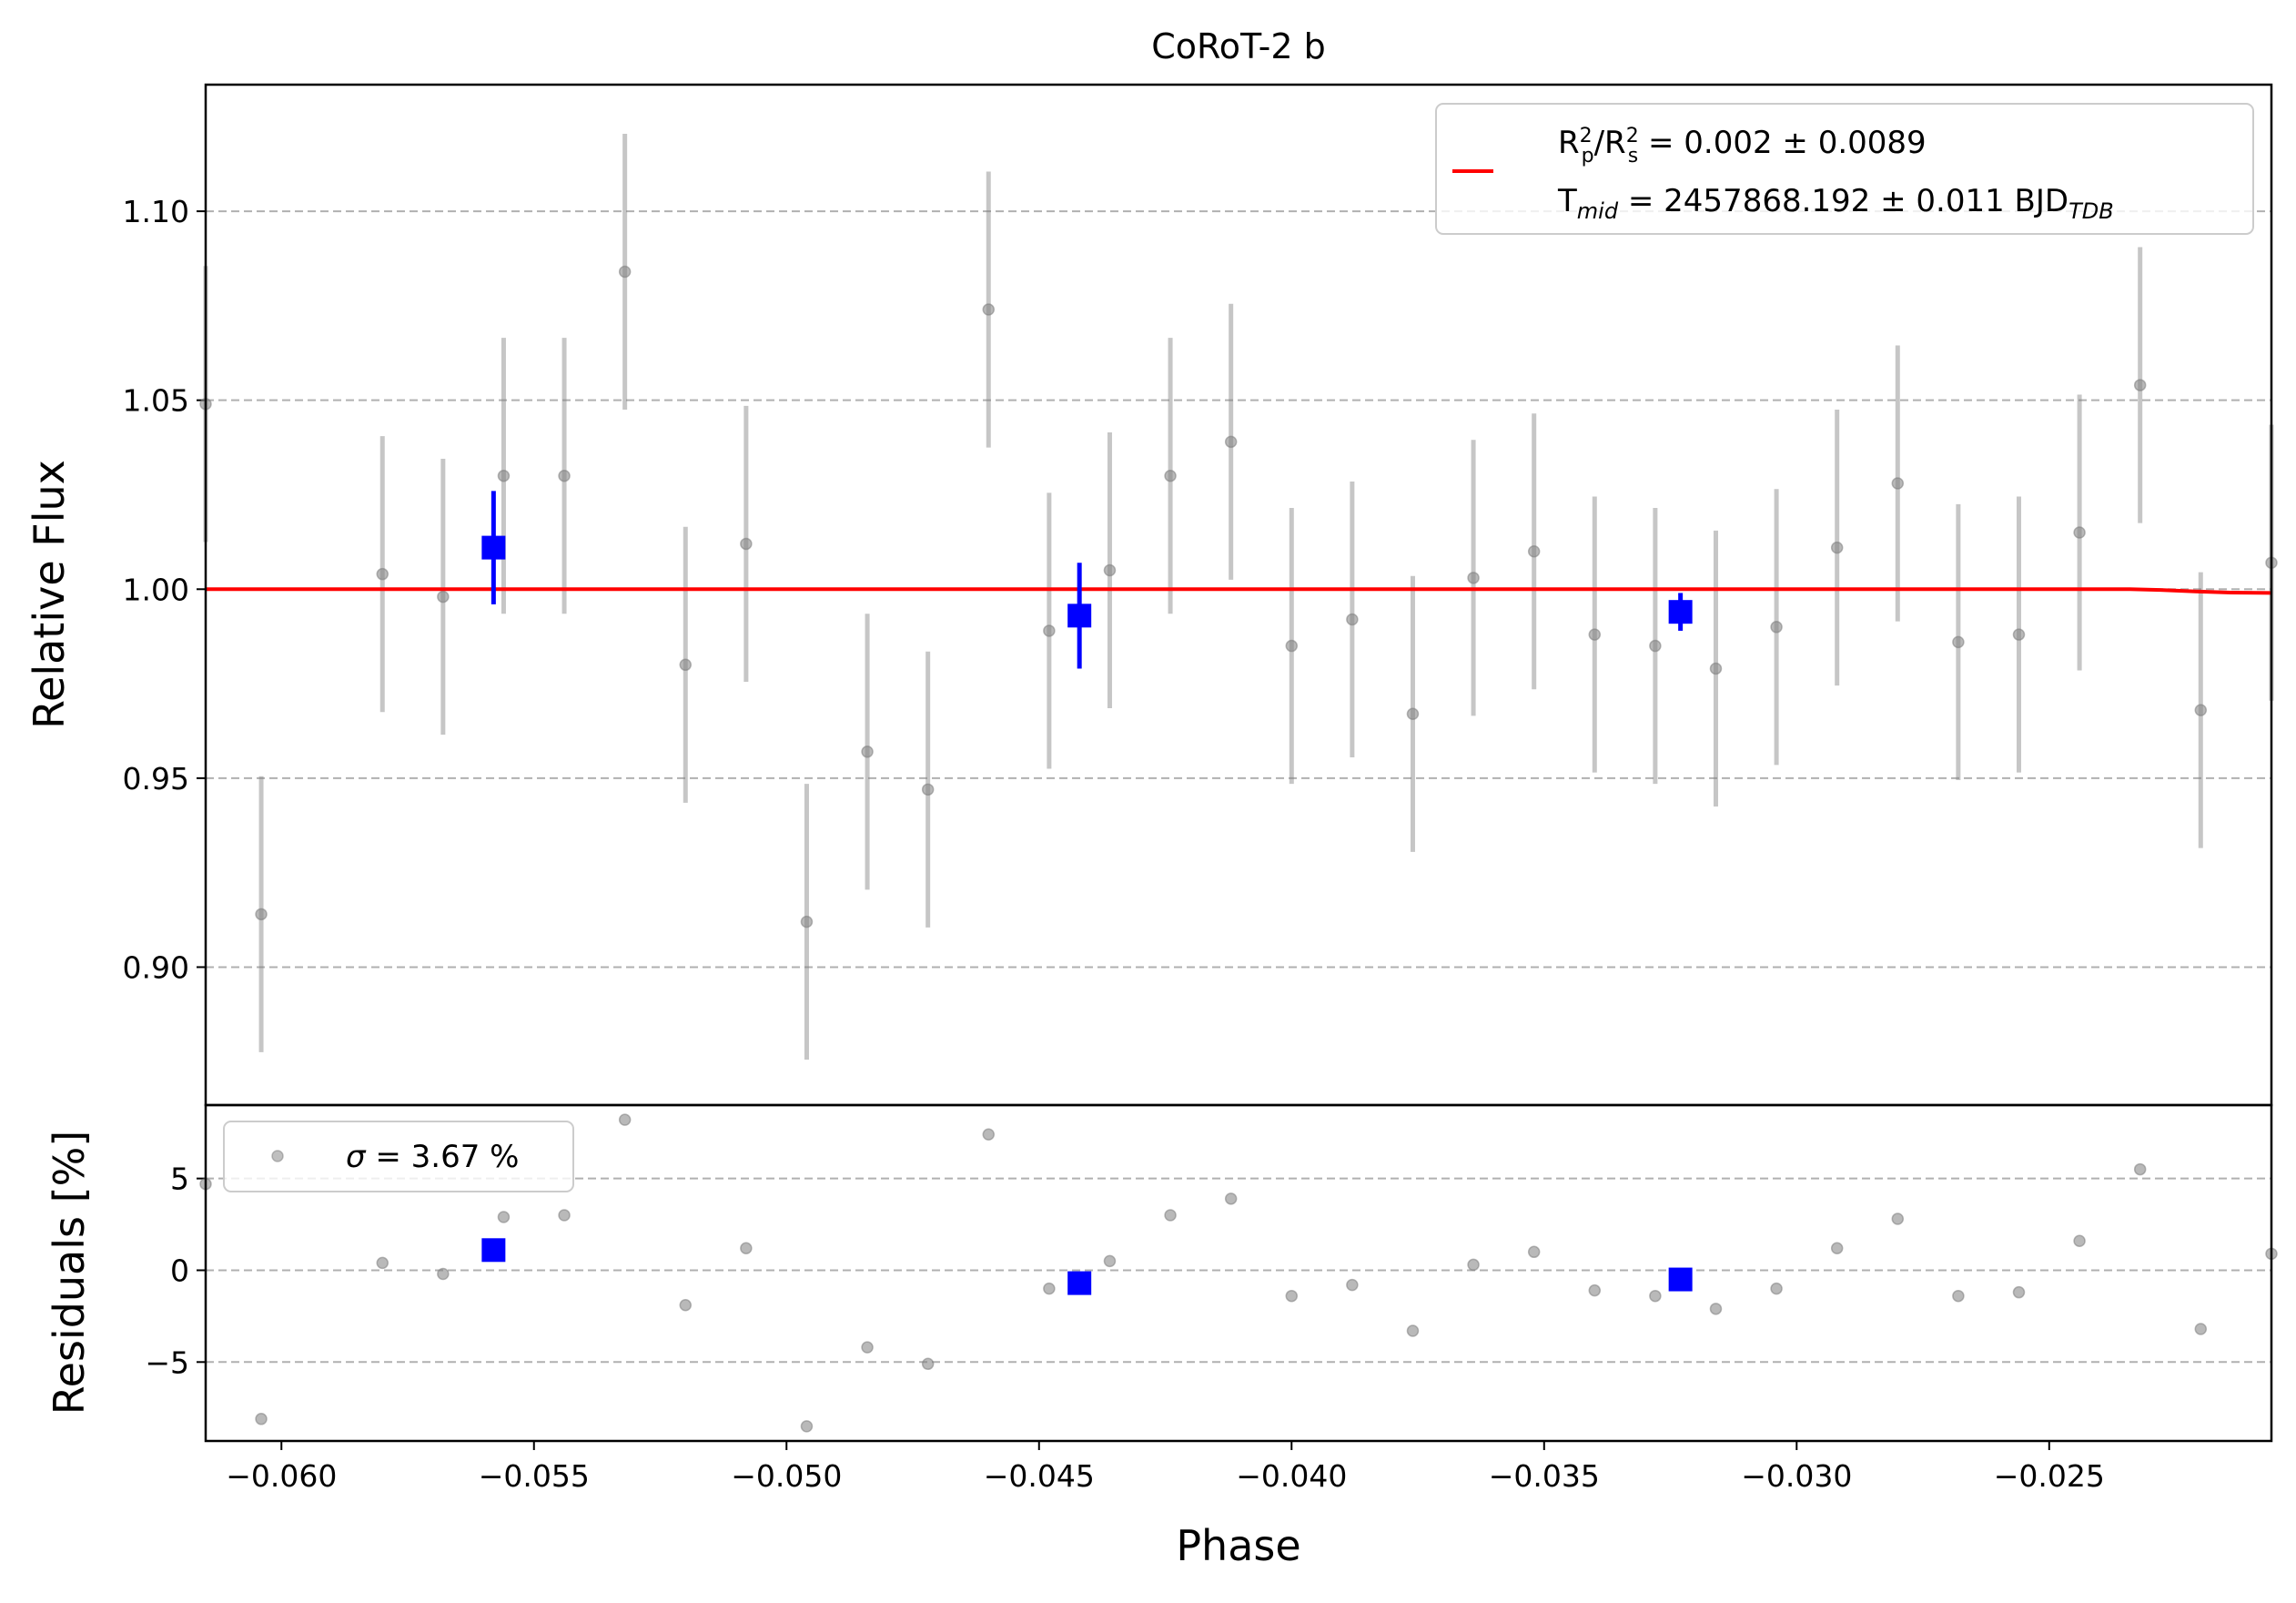  I want to click on flux-binned-points, so click(1087, 580).